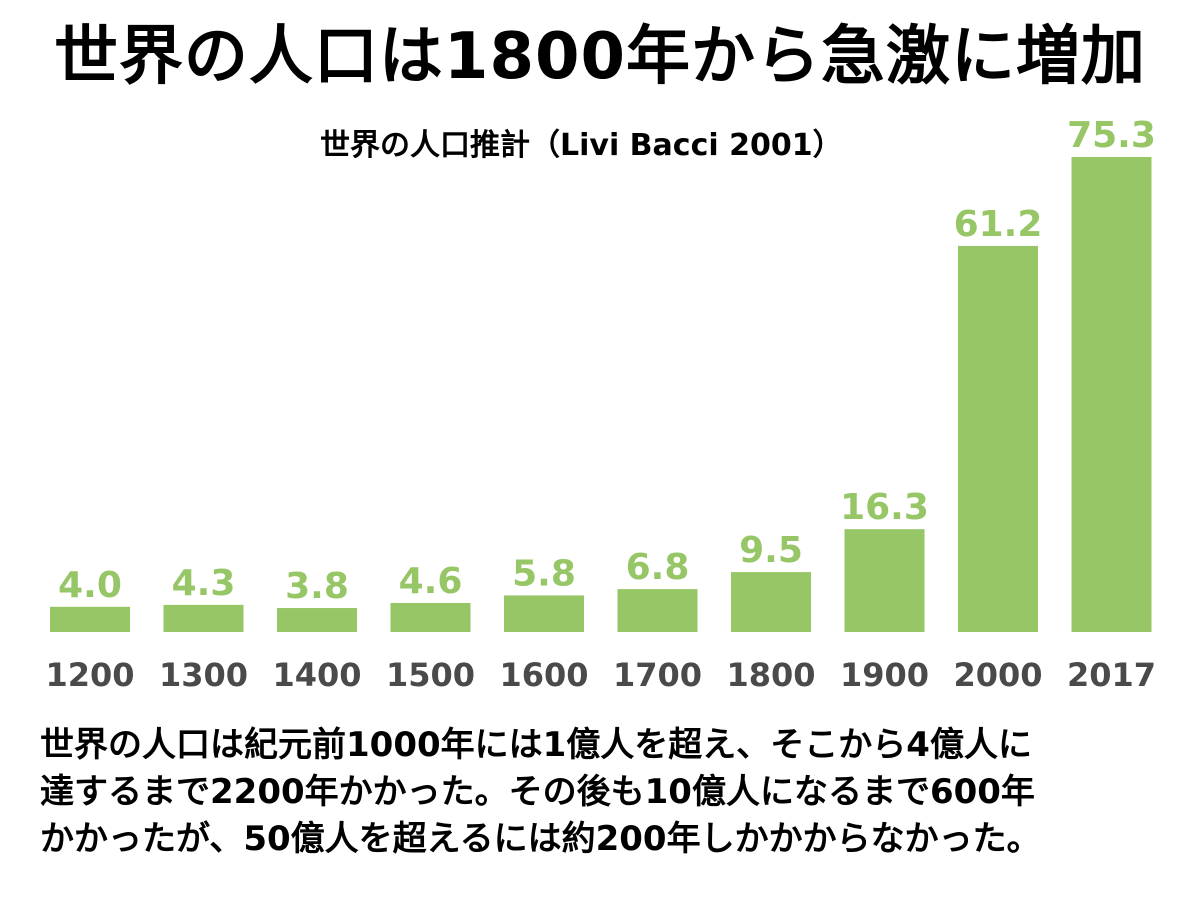  Describe the element at coordinates (543, 675) in the screenshot. I see `x-tick-label-1600: 1600` at that location.